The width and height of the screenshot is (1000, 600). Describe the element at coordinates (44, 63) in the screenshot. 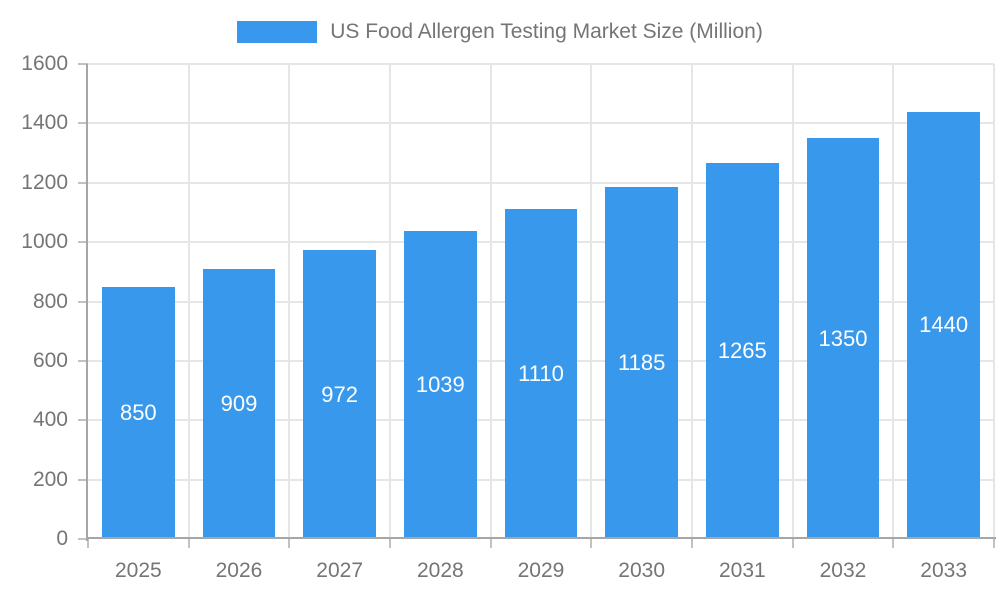

I see `y-axis-tick-label: 1600` at that location.